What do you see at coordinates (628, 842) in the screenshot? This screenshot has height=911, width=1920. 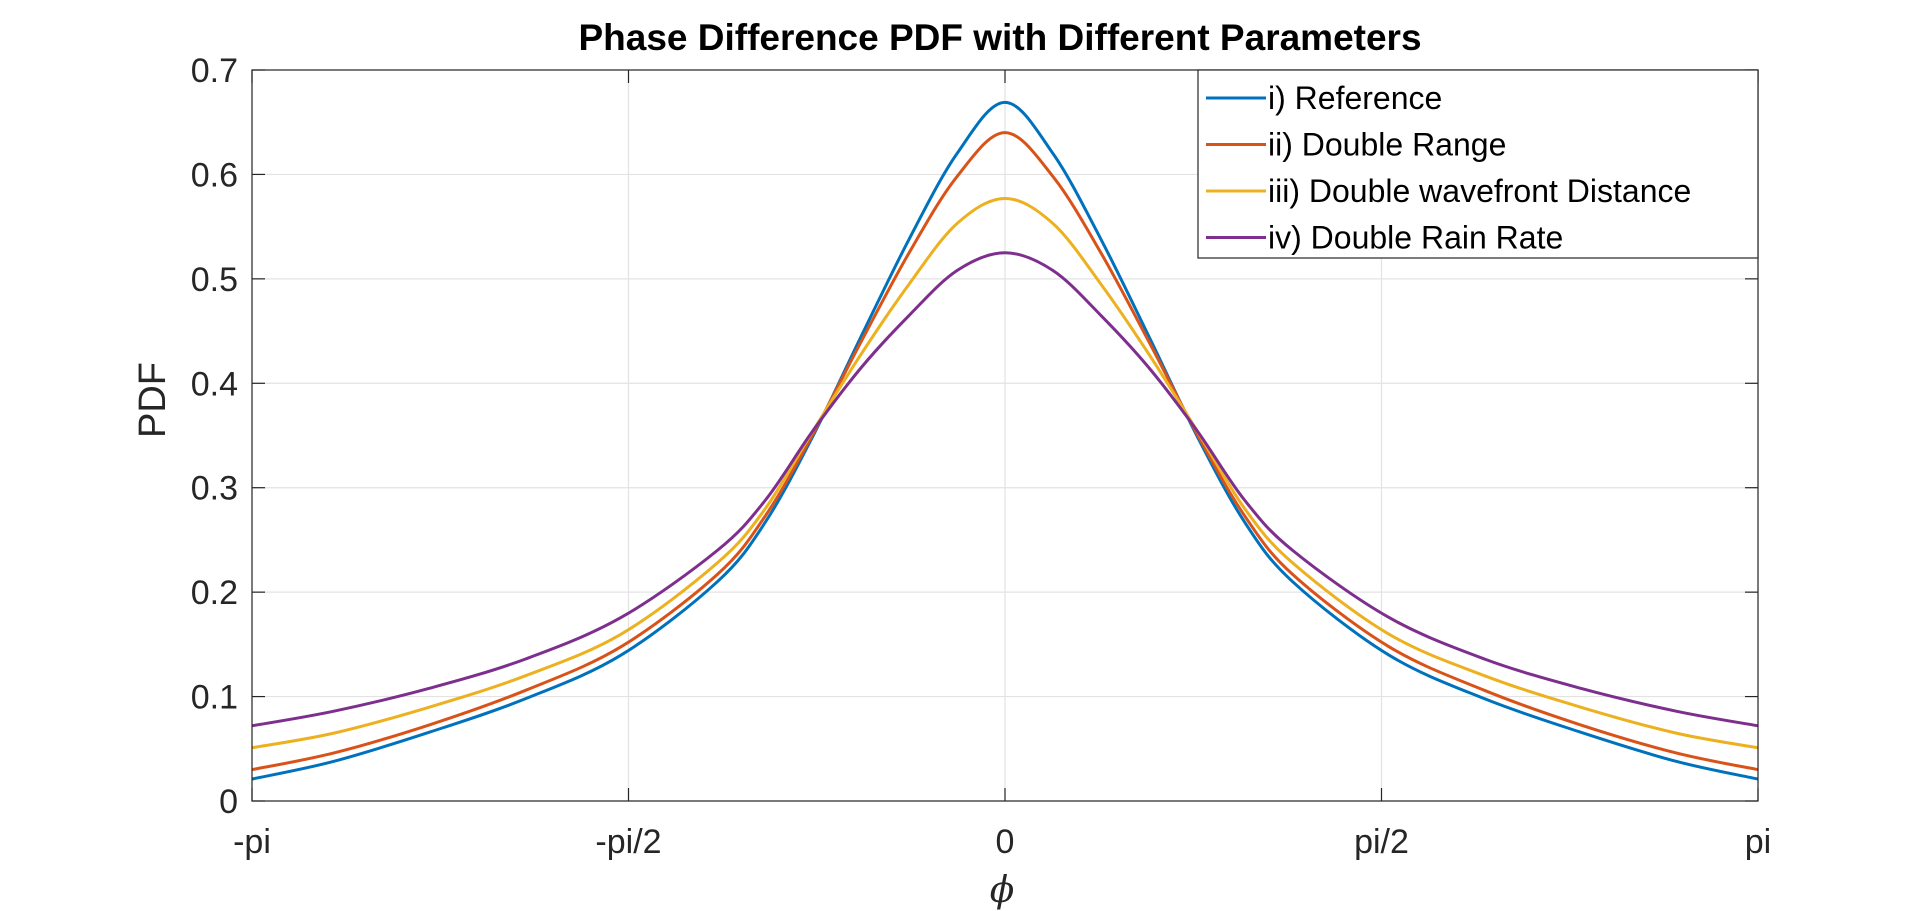 I see `x-tick-label: -pi/2` at bounding box center [628, 842].